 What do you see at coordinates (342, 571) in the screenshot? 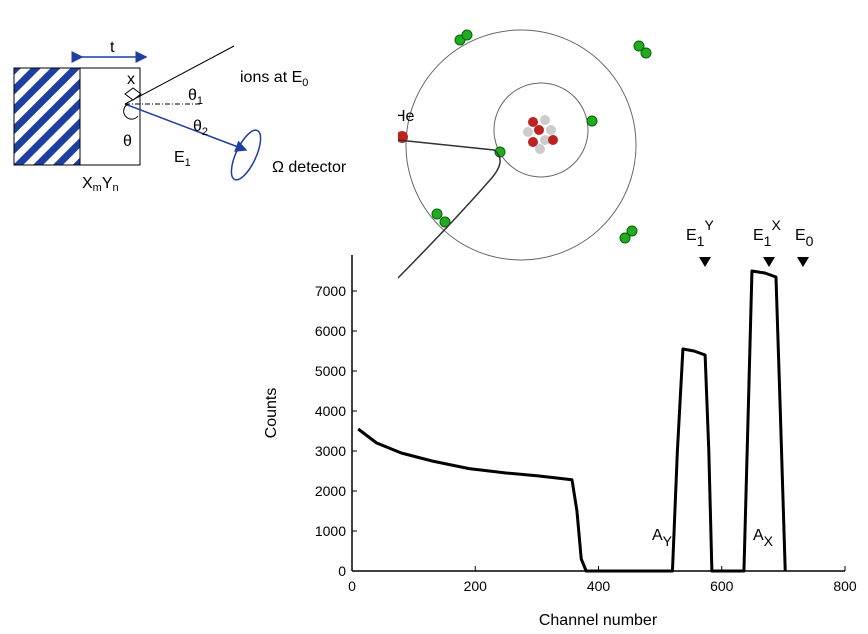
I see `y-tick-label: 0` at bounding box center [342, 571].